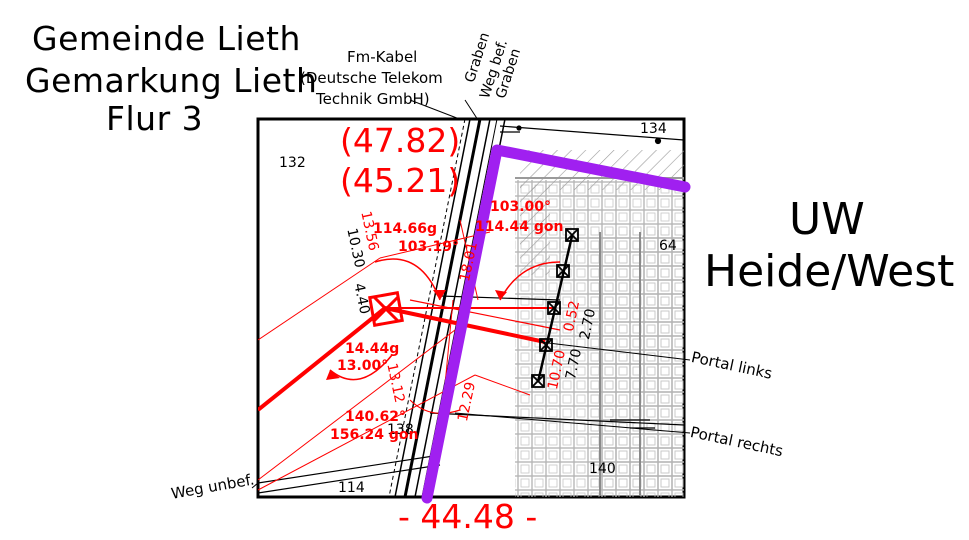 Image resolution: width=969 pixels, height=540 pixels. Describe the element at coordinates (376, 417) in the screenshot. I see `angle-label-a4-gon: 140.62°` at that location.